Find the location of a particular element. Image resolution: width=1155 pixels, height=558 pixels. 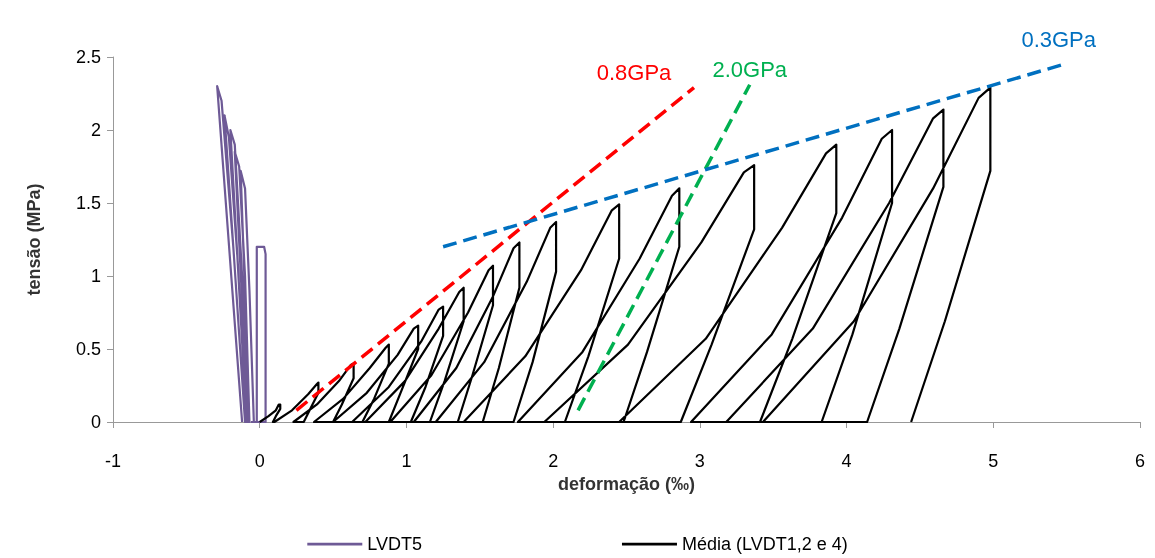

legend-label: Média (LVDT1,2 e 4) is located at coordinates (764, 544).